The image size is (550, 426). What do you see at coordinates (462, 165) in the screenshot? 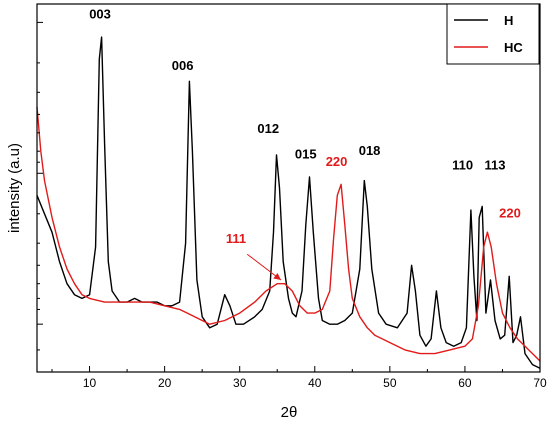
I see `peak-label: 110` at bounding box center [462, 165].